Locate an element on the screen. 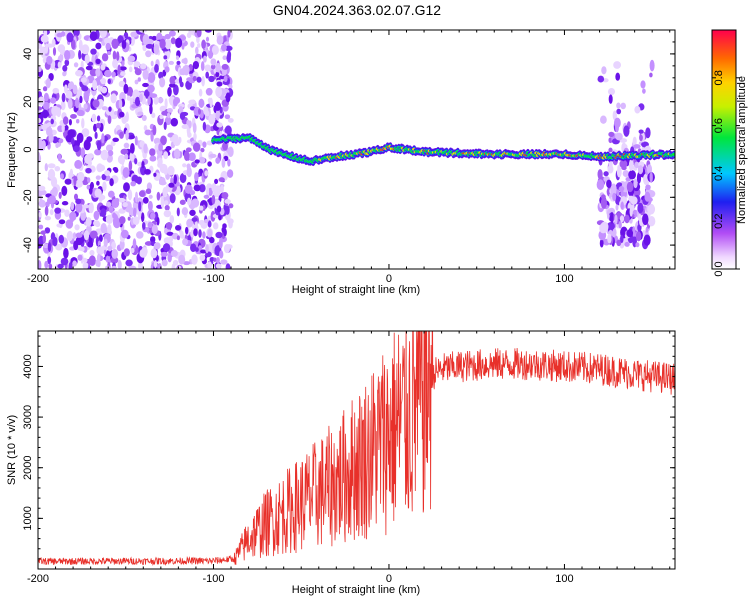  colorbar-tick-label: 0.0 is located at coordinates (719, 268).